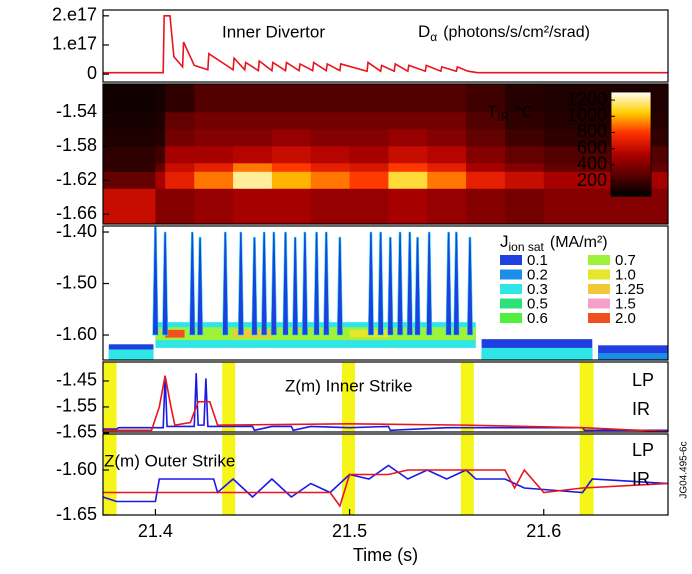  What do you see at coordinates (629, 289) in the screenshot?
I see `legend-label: 1.25` at bounding box center [629, 289].